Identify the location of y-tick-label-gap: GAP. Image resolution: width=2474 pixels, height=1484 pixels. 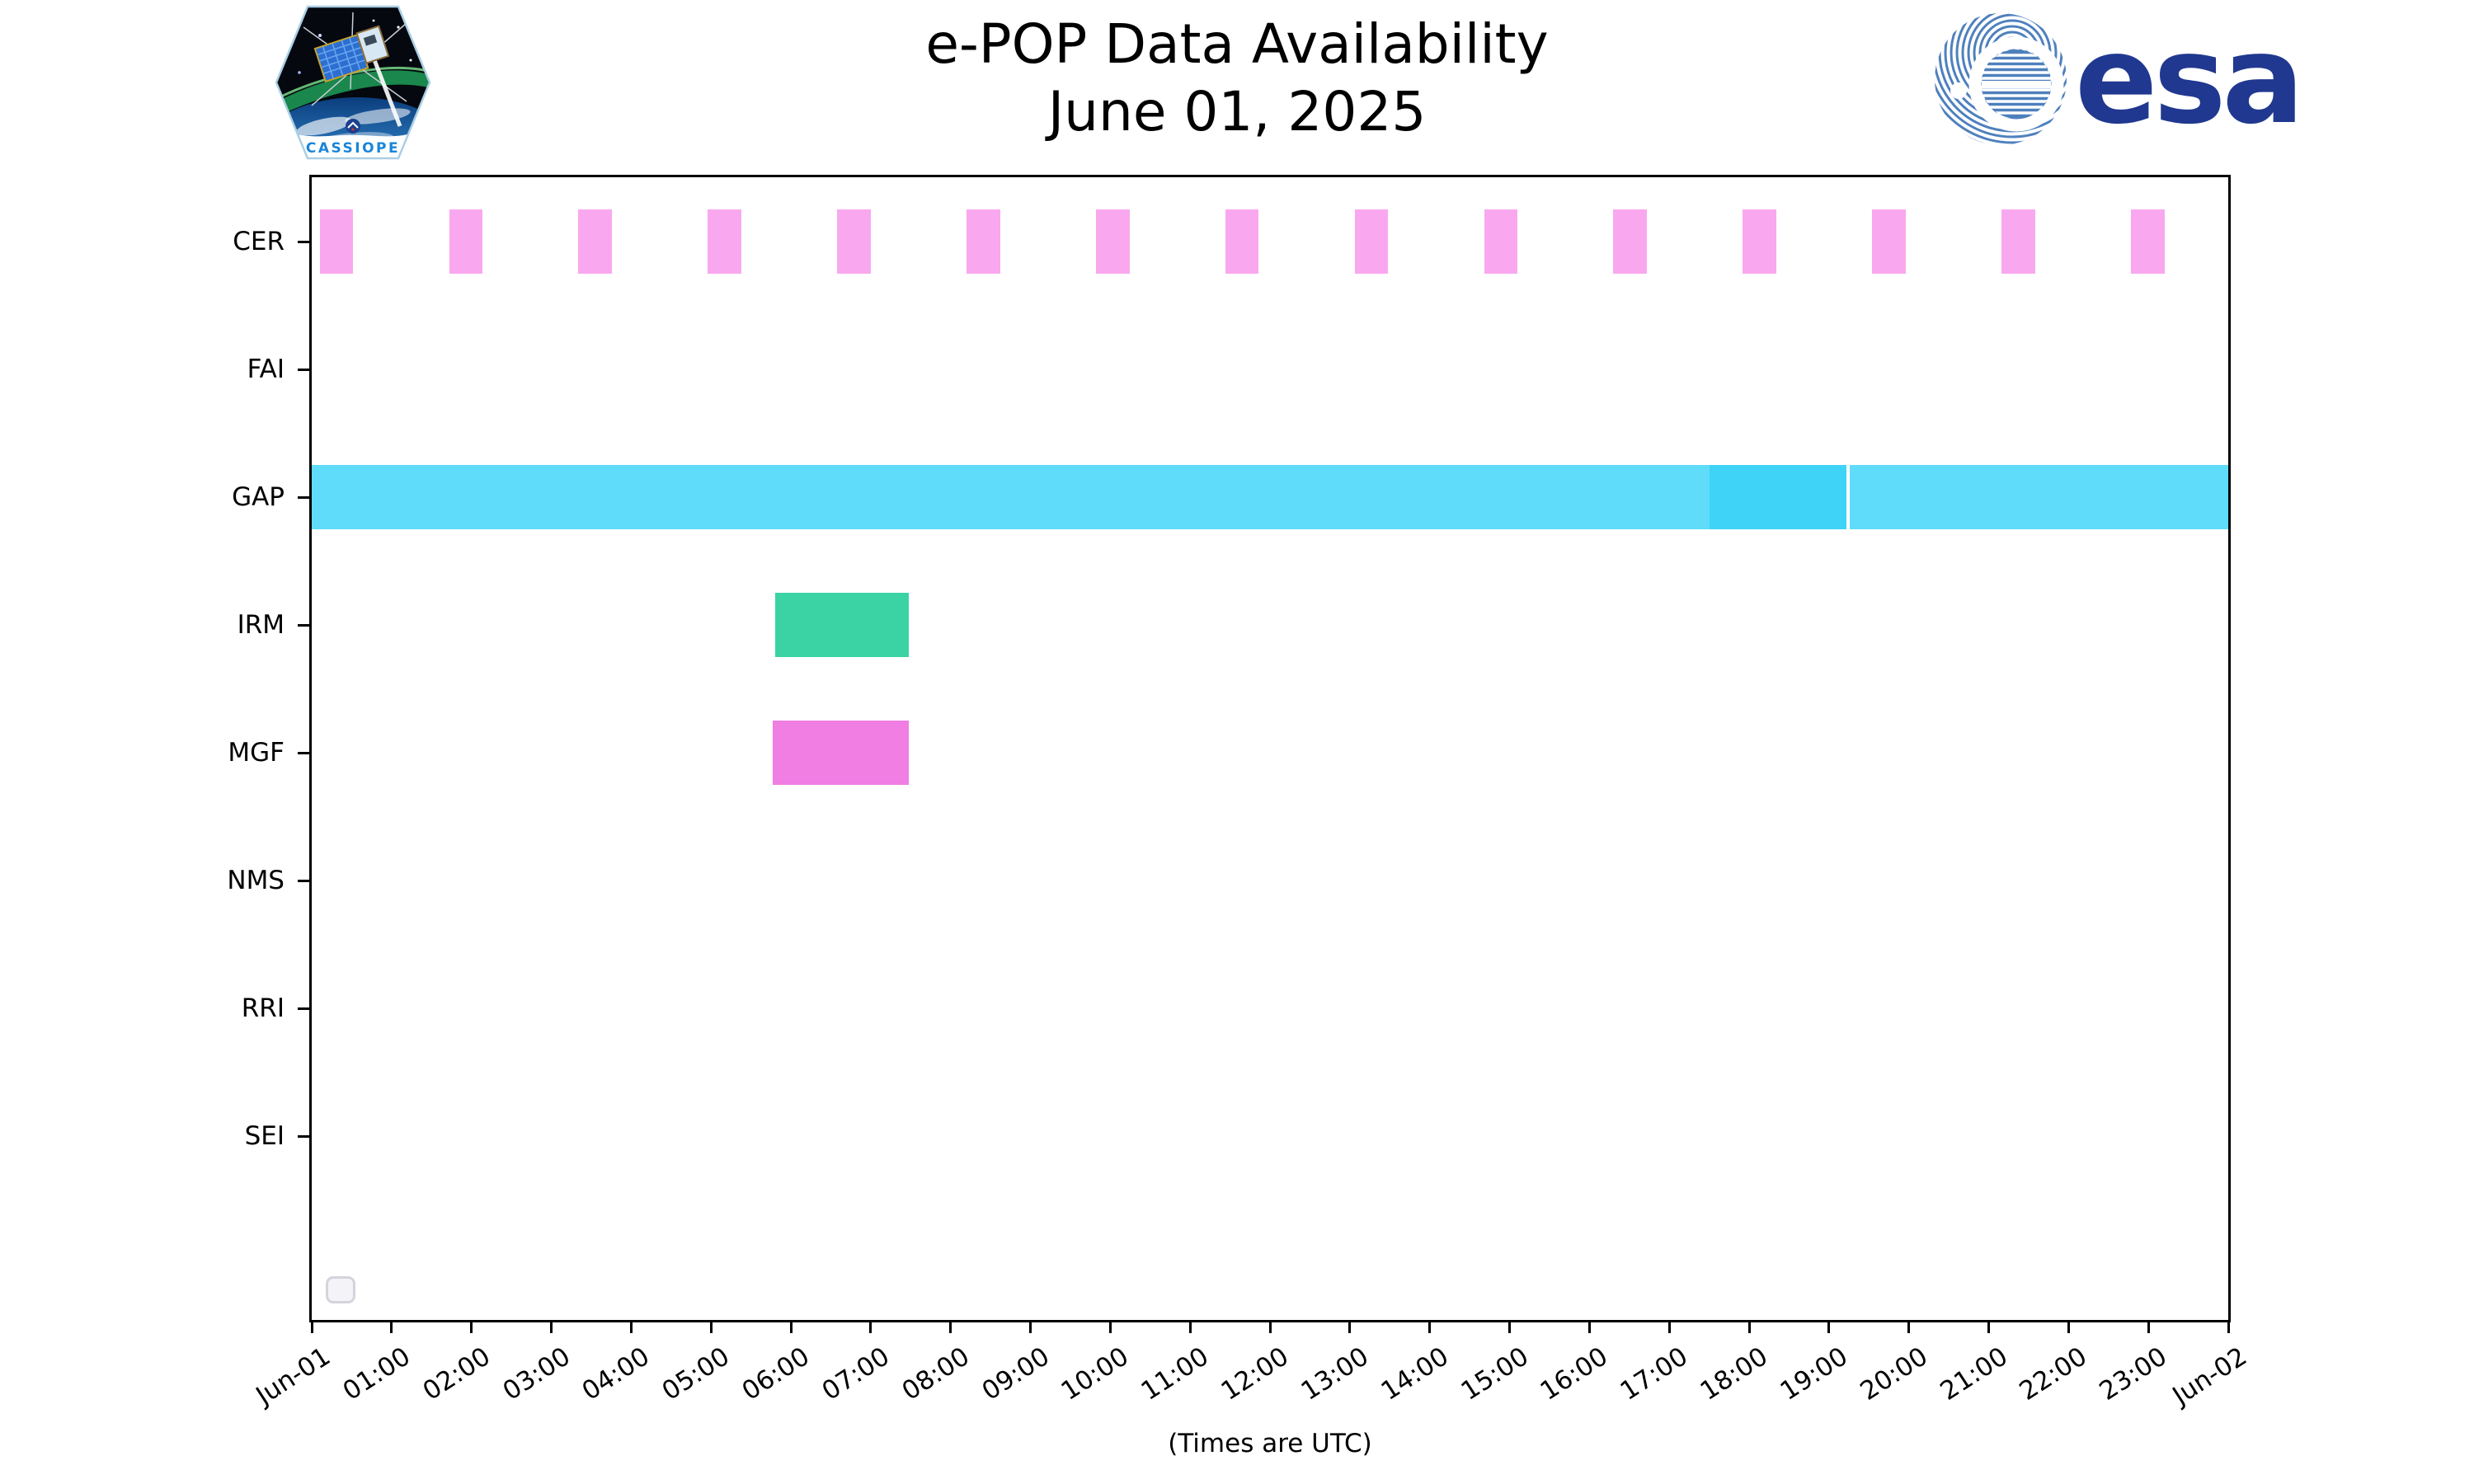
(258, 497).